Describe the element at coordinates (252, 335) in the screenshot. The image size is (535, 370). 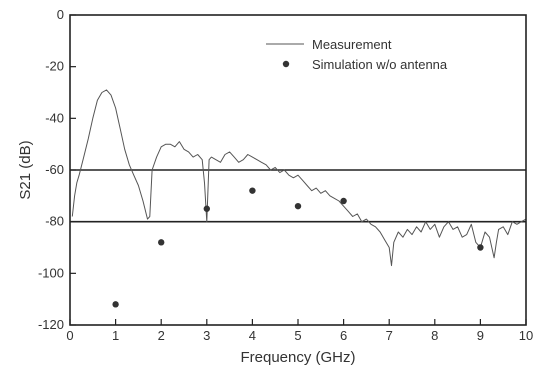
I see `x-tick-label: 4` at that location.